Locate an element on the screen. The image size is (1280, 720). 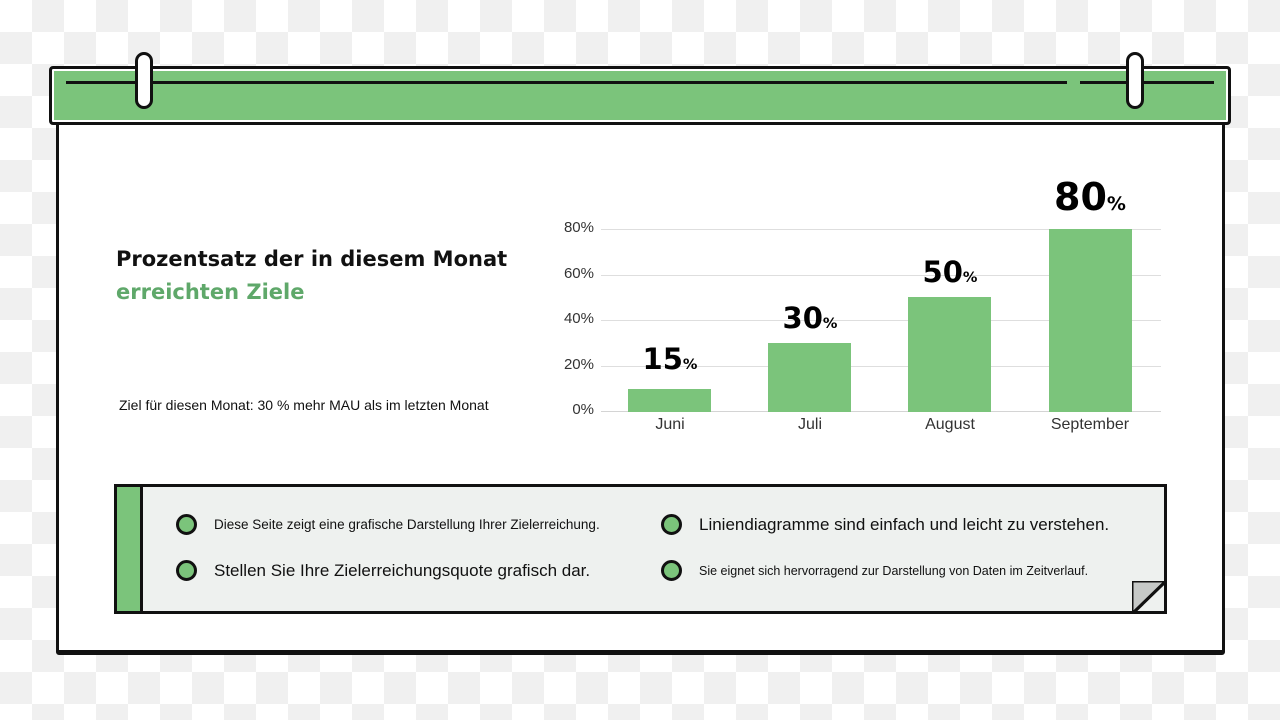
value-label-september: 80% is located at coordinates (1090, 197).